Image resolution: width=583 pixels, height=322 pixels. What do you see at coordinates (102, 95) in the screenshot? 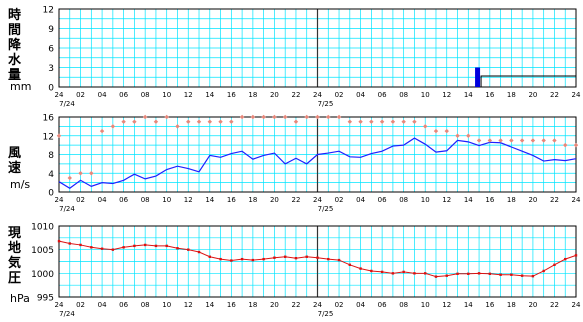
I see `rain-xtick-label: 04` at bounding box center [102, 95].